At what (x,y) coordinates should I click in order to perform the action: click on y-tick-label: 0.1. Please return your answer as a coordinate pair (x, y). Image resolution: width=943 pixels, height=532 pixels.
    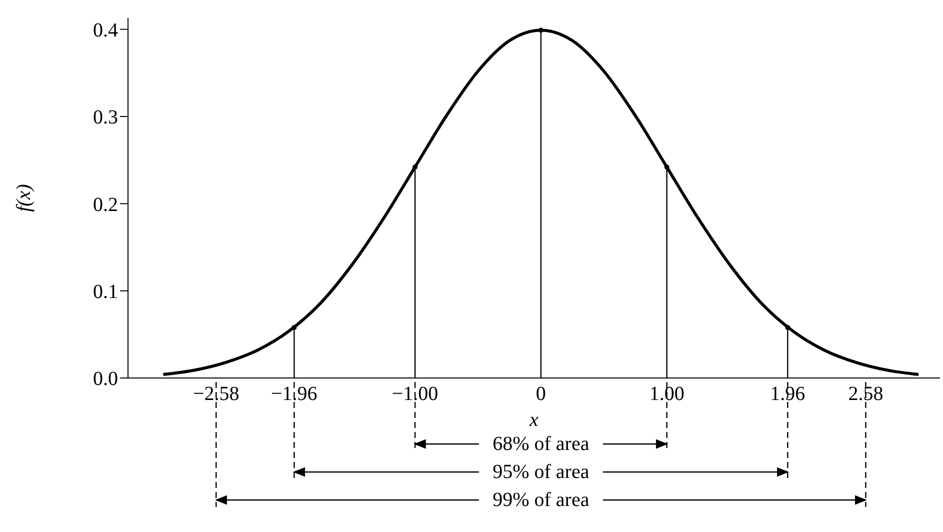
    Looking at the image, I should click on (105, 291).